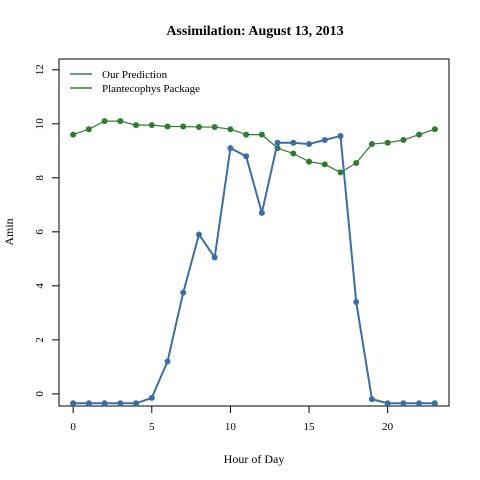 The height and width of the screenshot is (480, 480). I want to click on chart-title: Assimilation: August 13, 2013, so click(254, 31).